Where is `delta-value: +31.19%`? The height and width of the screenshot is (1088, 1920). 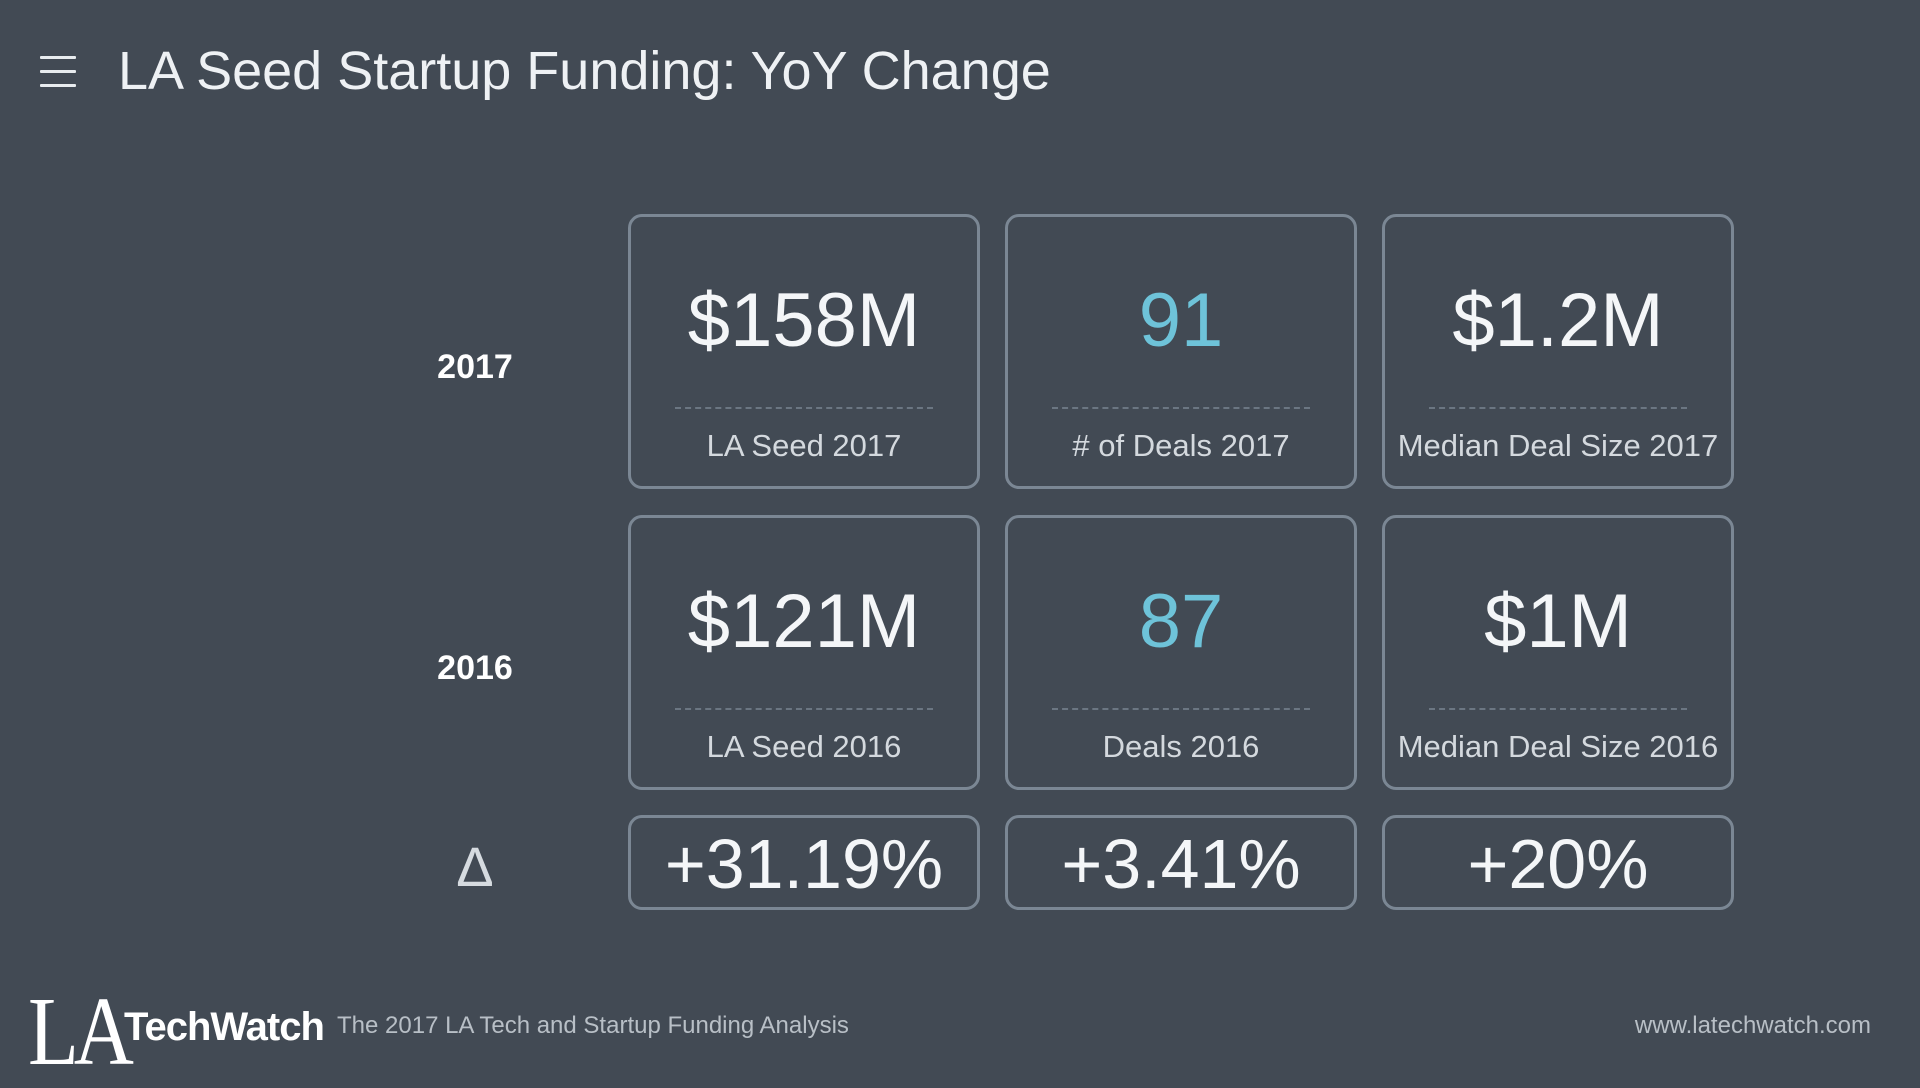 delta-value: +31.19% is located at coordinates (804, 864).